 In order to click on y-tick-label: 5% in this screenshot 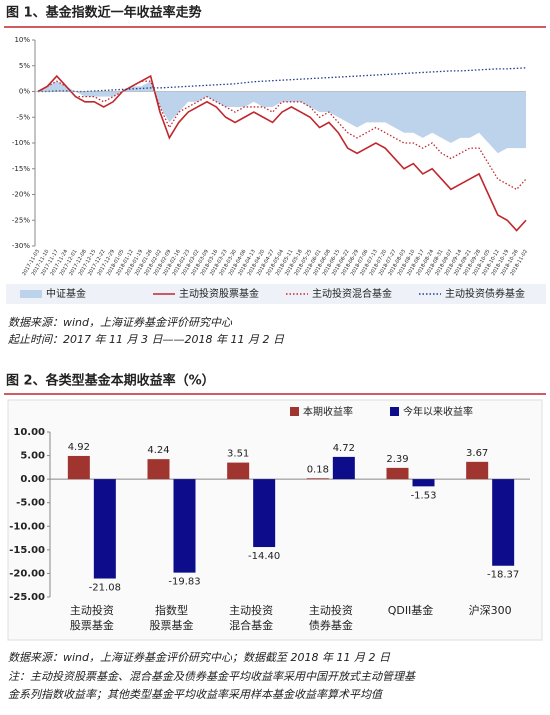, I will do `click(24, 66)`.